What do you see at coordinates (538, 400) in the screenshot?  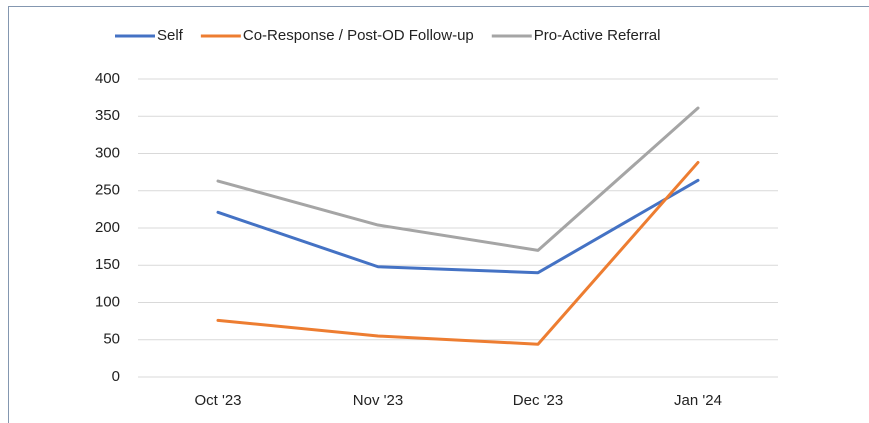 I see `x-tick-label: Dec '23` at bounding box center [538, 400].